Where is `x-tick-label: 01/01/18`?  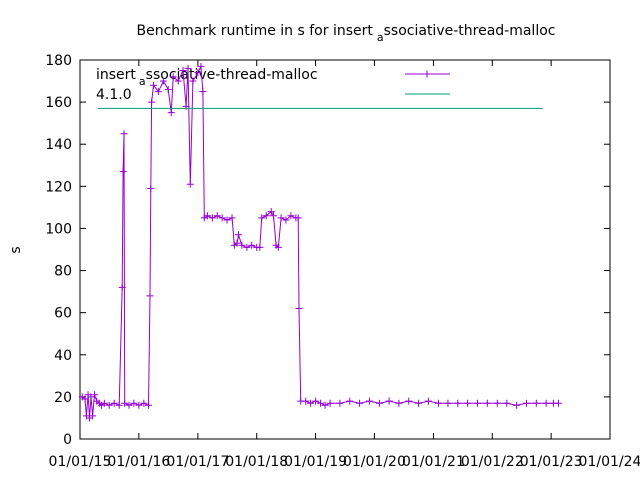 x-tick-label: 01/01/18 is located at coordinates (256, 462).